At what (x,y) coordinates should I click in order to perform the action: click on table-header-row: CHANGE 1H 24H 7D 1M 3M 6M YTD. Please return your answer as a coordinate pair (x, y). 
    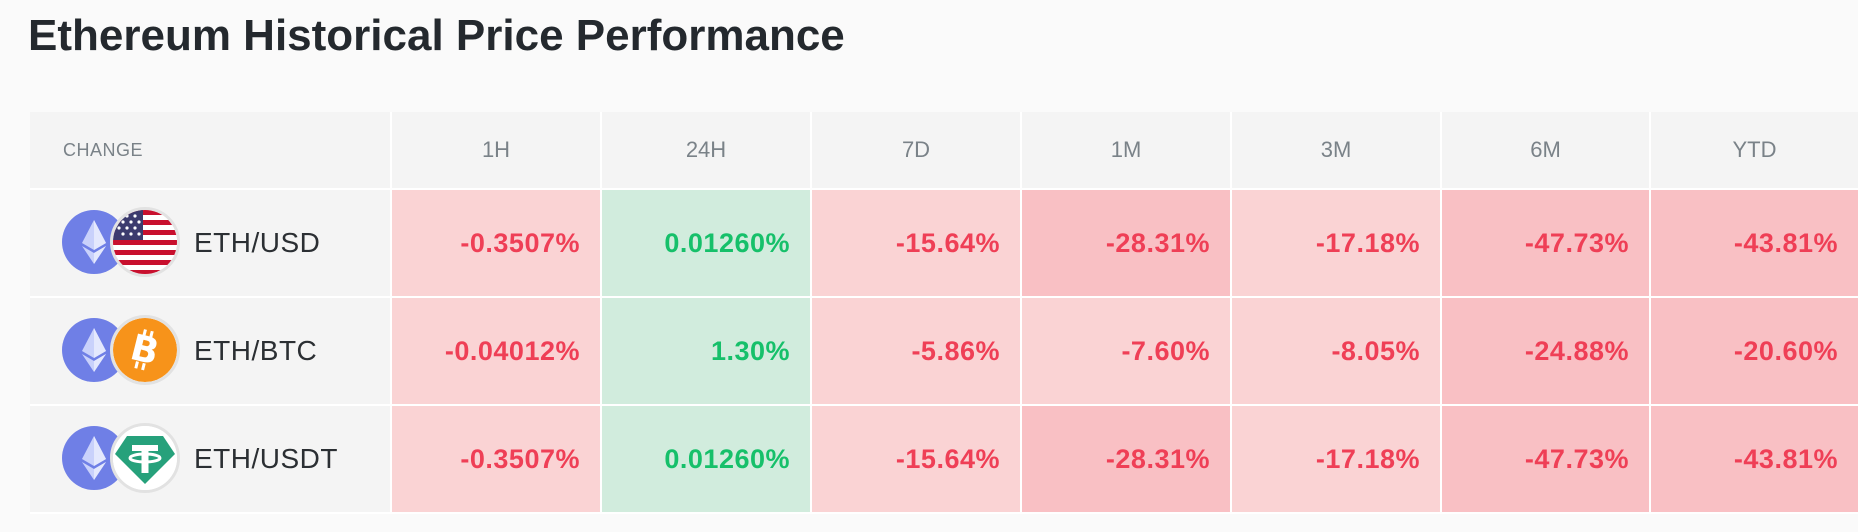
    Looking at the image, I should click on (944, 151).